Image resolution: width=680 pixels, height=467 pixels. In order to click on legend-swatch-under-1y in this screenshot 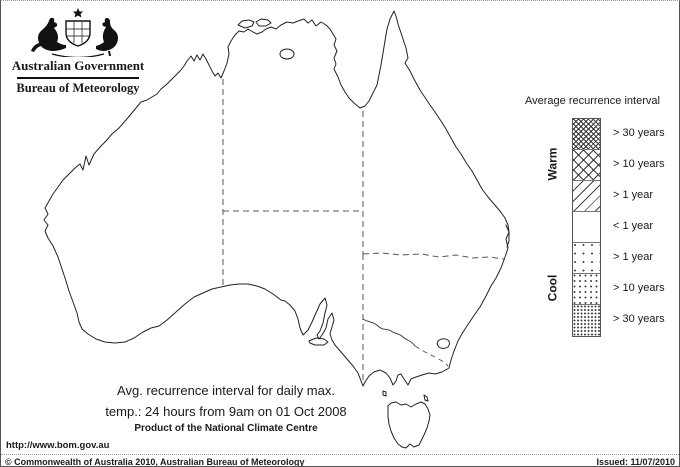, I will do `click(586, 227)`.